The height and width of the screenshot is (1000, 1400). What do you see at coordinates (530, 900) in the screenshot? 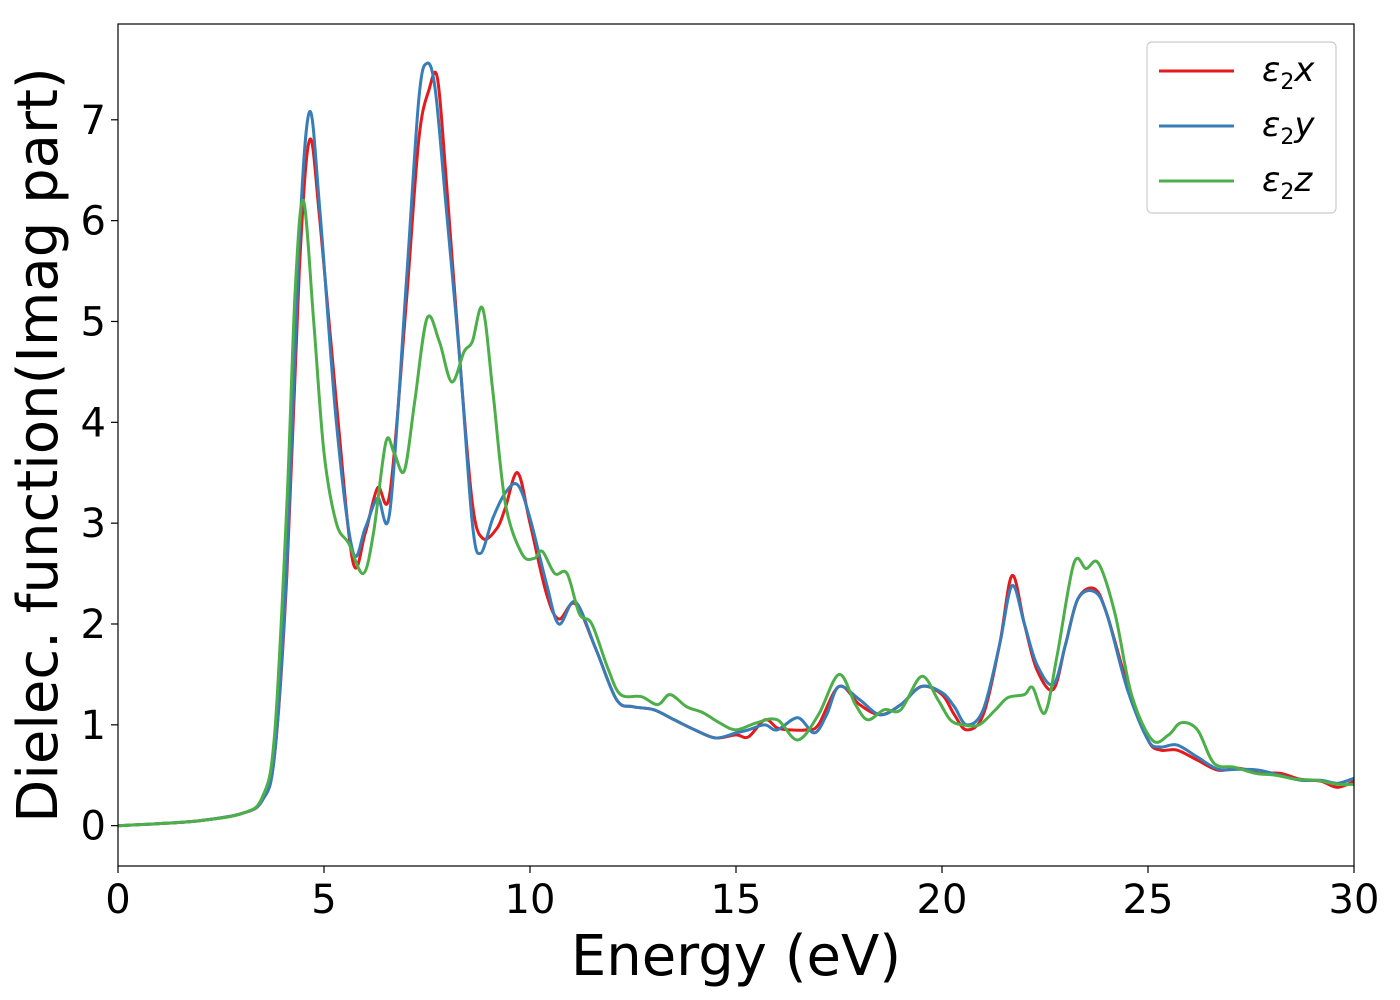
I see `x-tick-label: 10` at bounding box center [530, 900].